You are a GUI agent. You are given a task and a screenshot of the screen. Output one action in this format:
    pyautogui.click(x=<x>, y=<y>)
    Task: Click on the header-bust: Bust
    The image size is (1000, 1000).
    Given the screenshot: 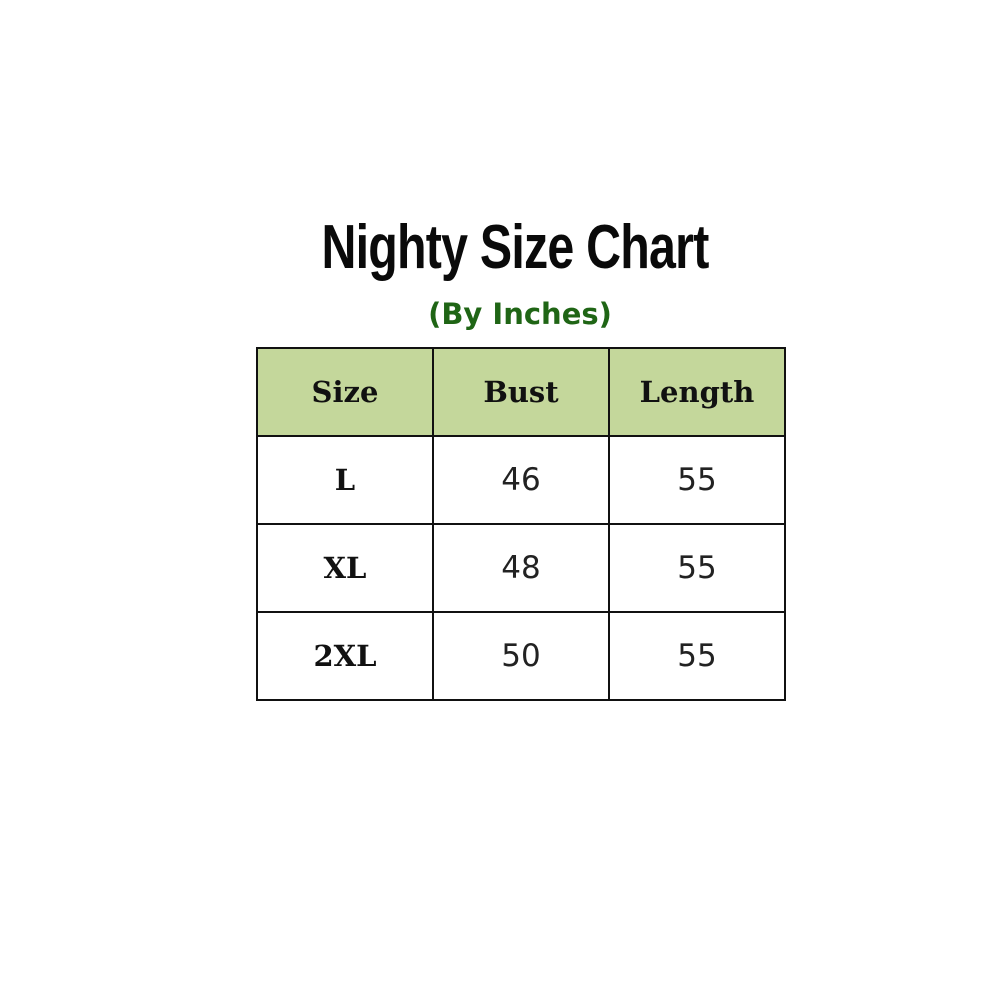 What is the action you would take?
    pyautogui.click(x=521, y=392)
    